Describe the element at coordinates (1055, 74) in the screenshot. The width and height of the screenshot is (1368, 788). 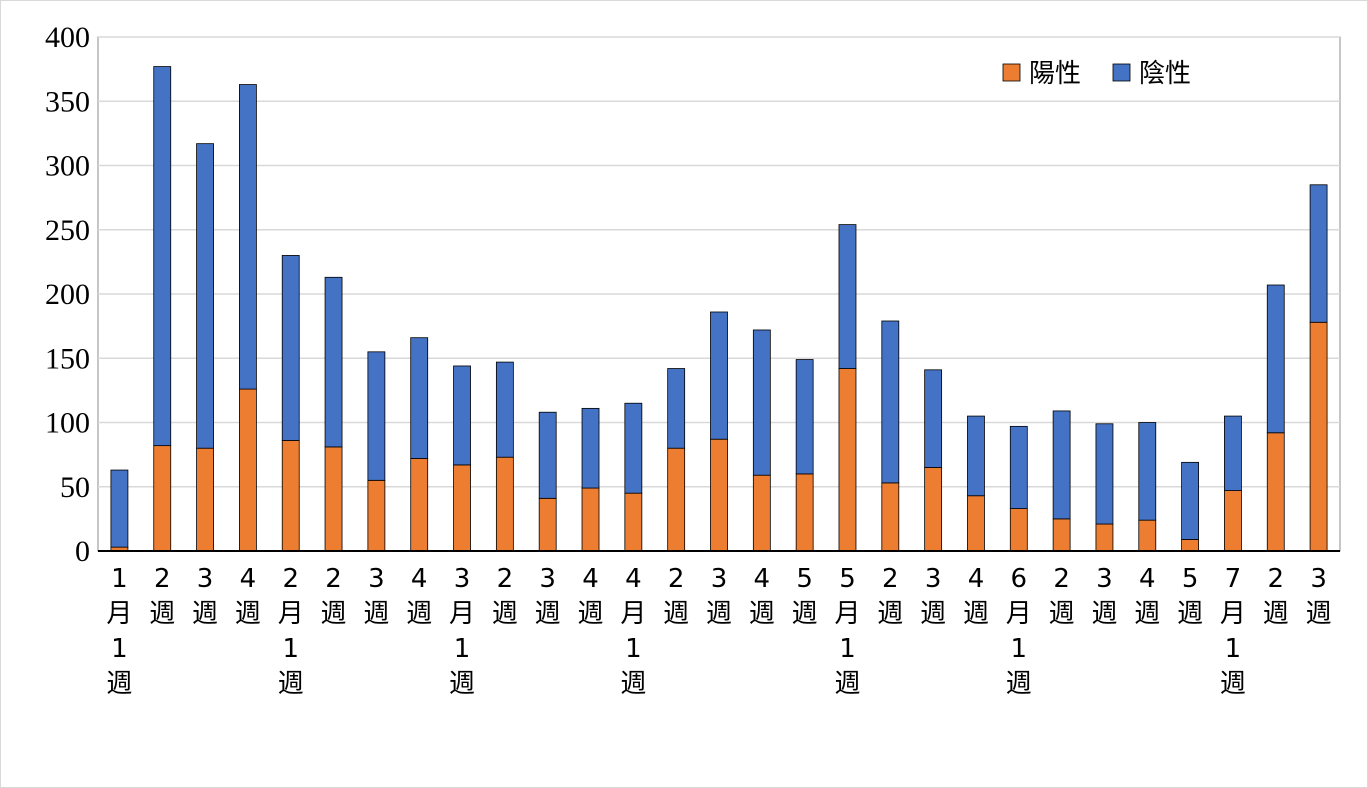
I see `legend-label: 陽性` at that location.